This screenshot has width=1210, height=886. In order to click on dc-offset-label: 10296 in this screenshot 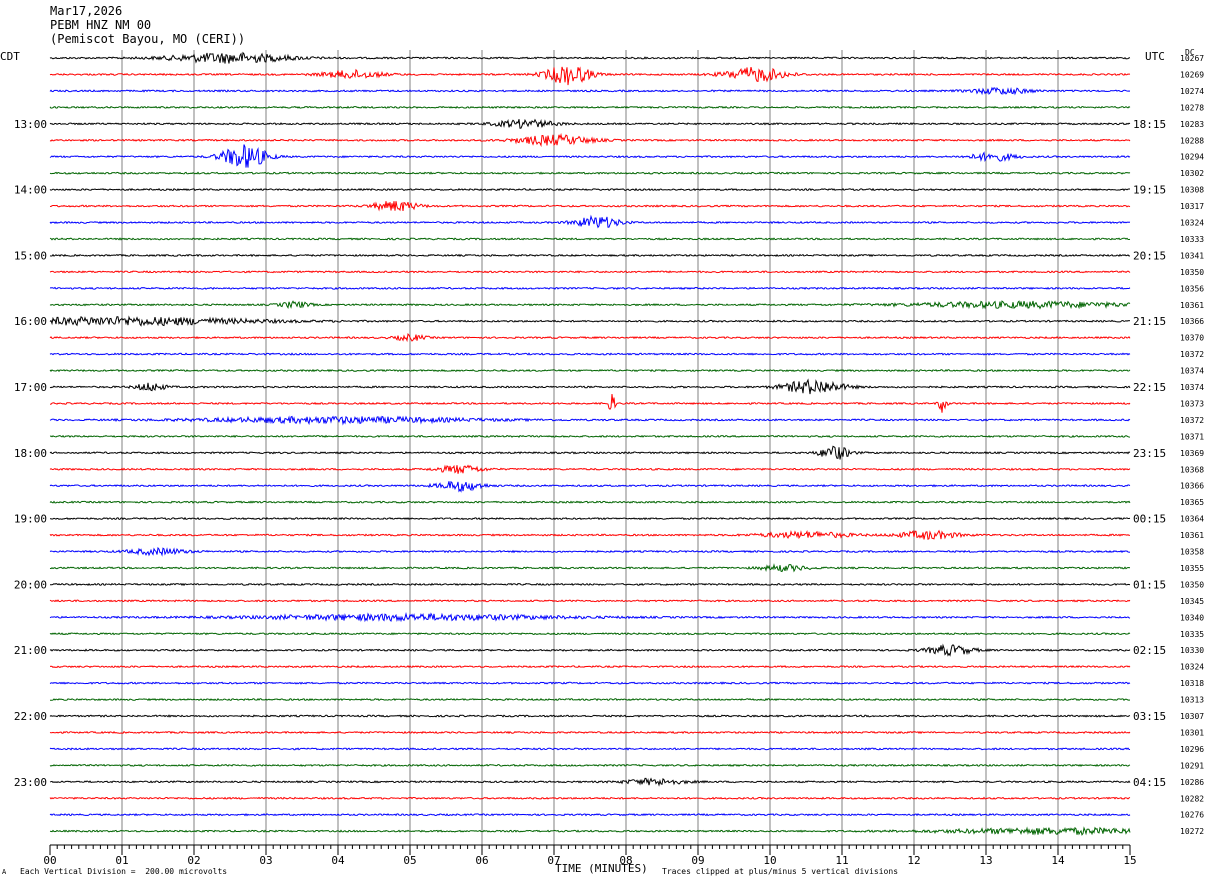, I will do `click(1192, 749)`.